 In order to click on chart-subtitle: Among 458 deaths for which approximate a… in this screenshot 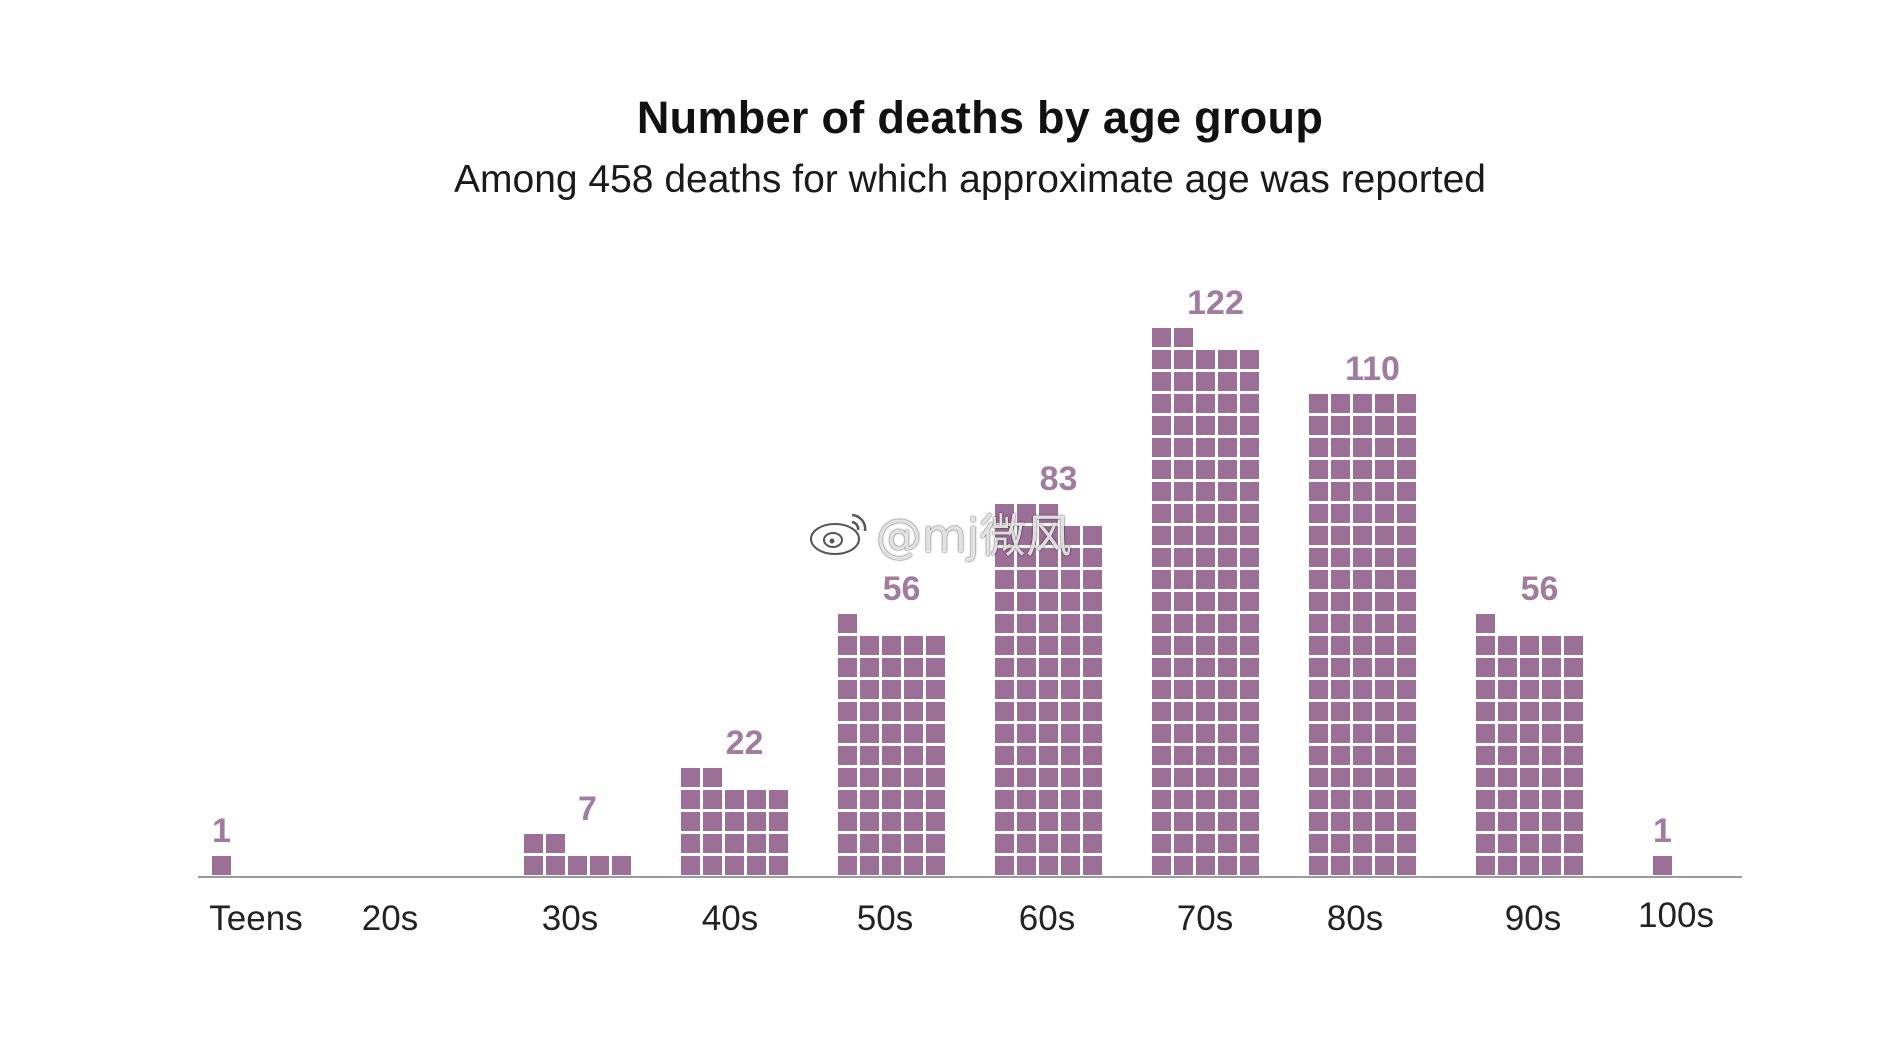, I will do `click(970, 179)`.